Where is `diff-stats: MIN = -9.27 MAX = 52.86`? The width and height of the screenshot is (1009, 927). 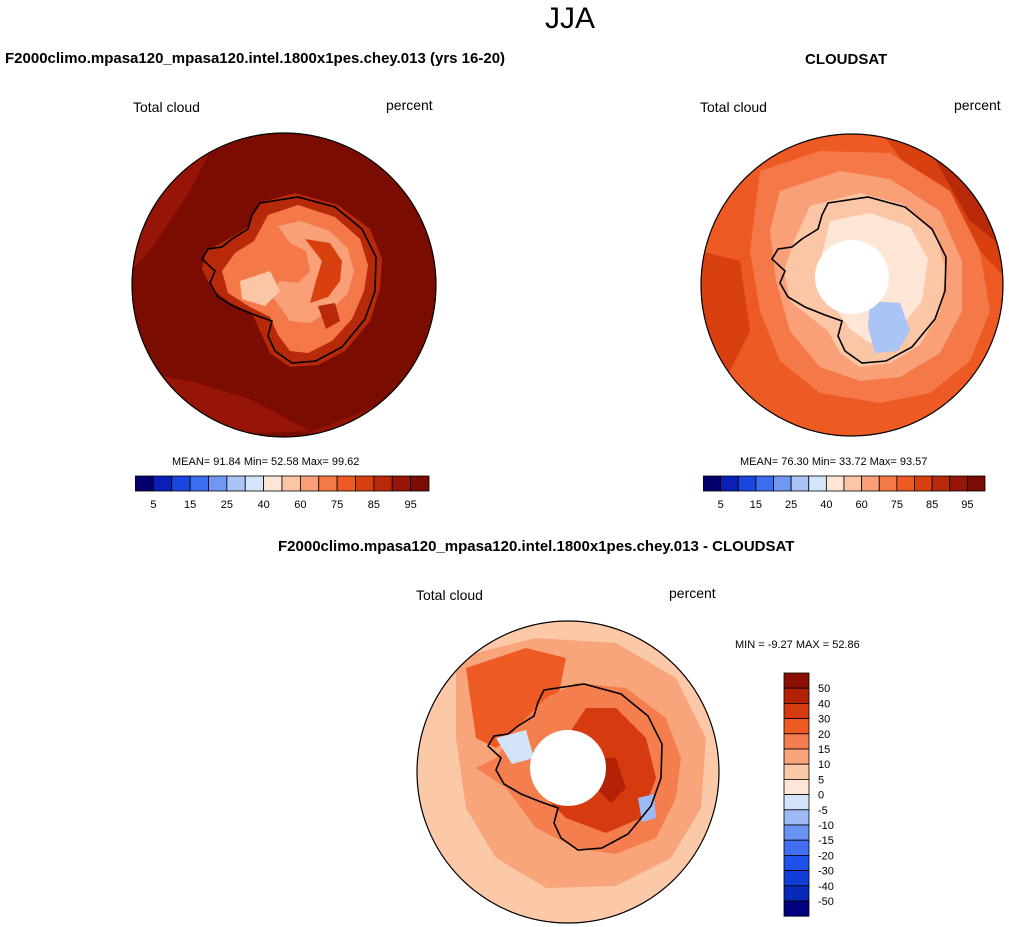 diff-stats: MIN = -9.27 MAX = 52.86 is located at coordinates (797, 645).